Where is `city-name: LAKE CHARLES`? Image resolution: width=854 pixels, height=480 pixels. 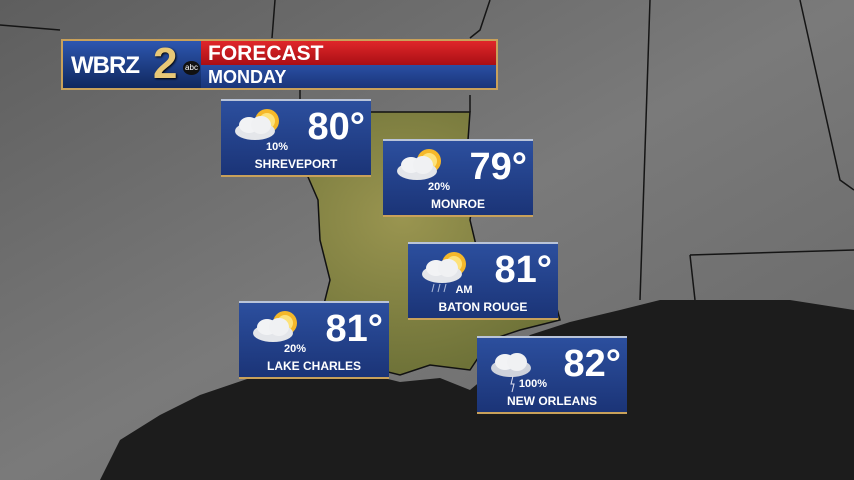
city-name: LAKE CHARLES is located at coordinates (313, 366).